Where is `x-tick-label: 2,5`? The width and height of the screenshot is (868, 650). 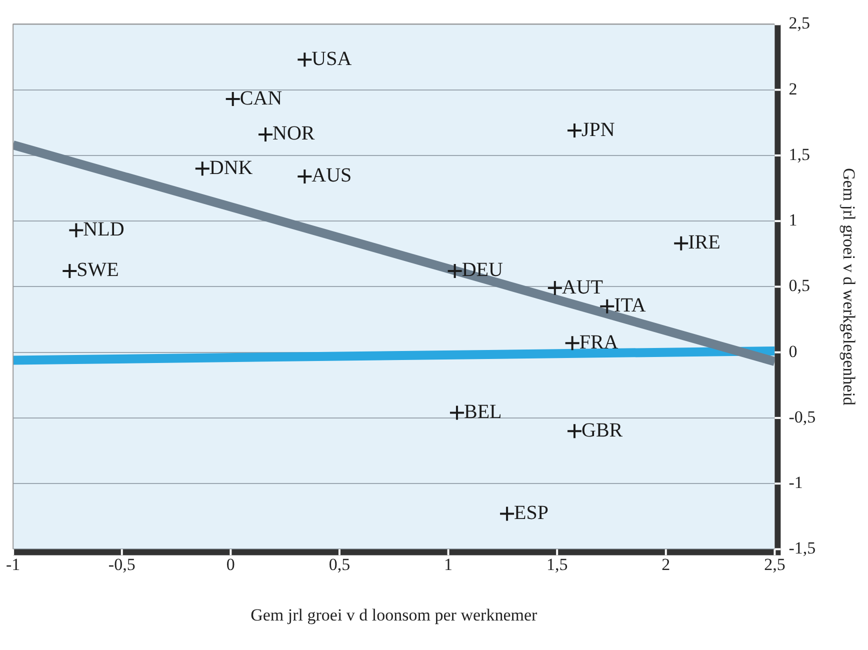 x-tick-label: 2,5 is located at coordinates (775, 564).